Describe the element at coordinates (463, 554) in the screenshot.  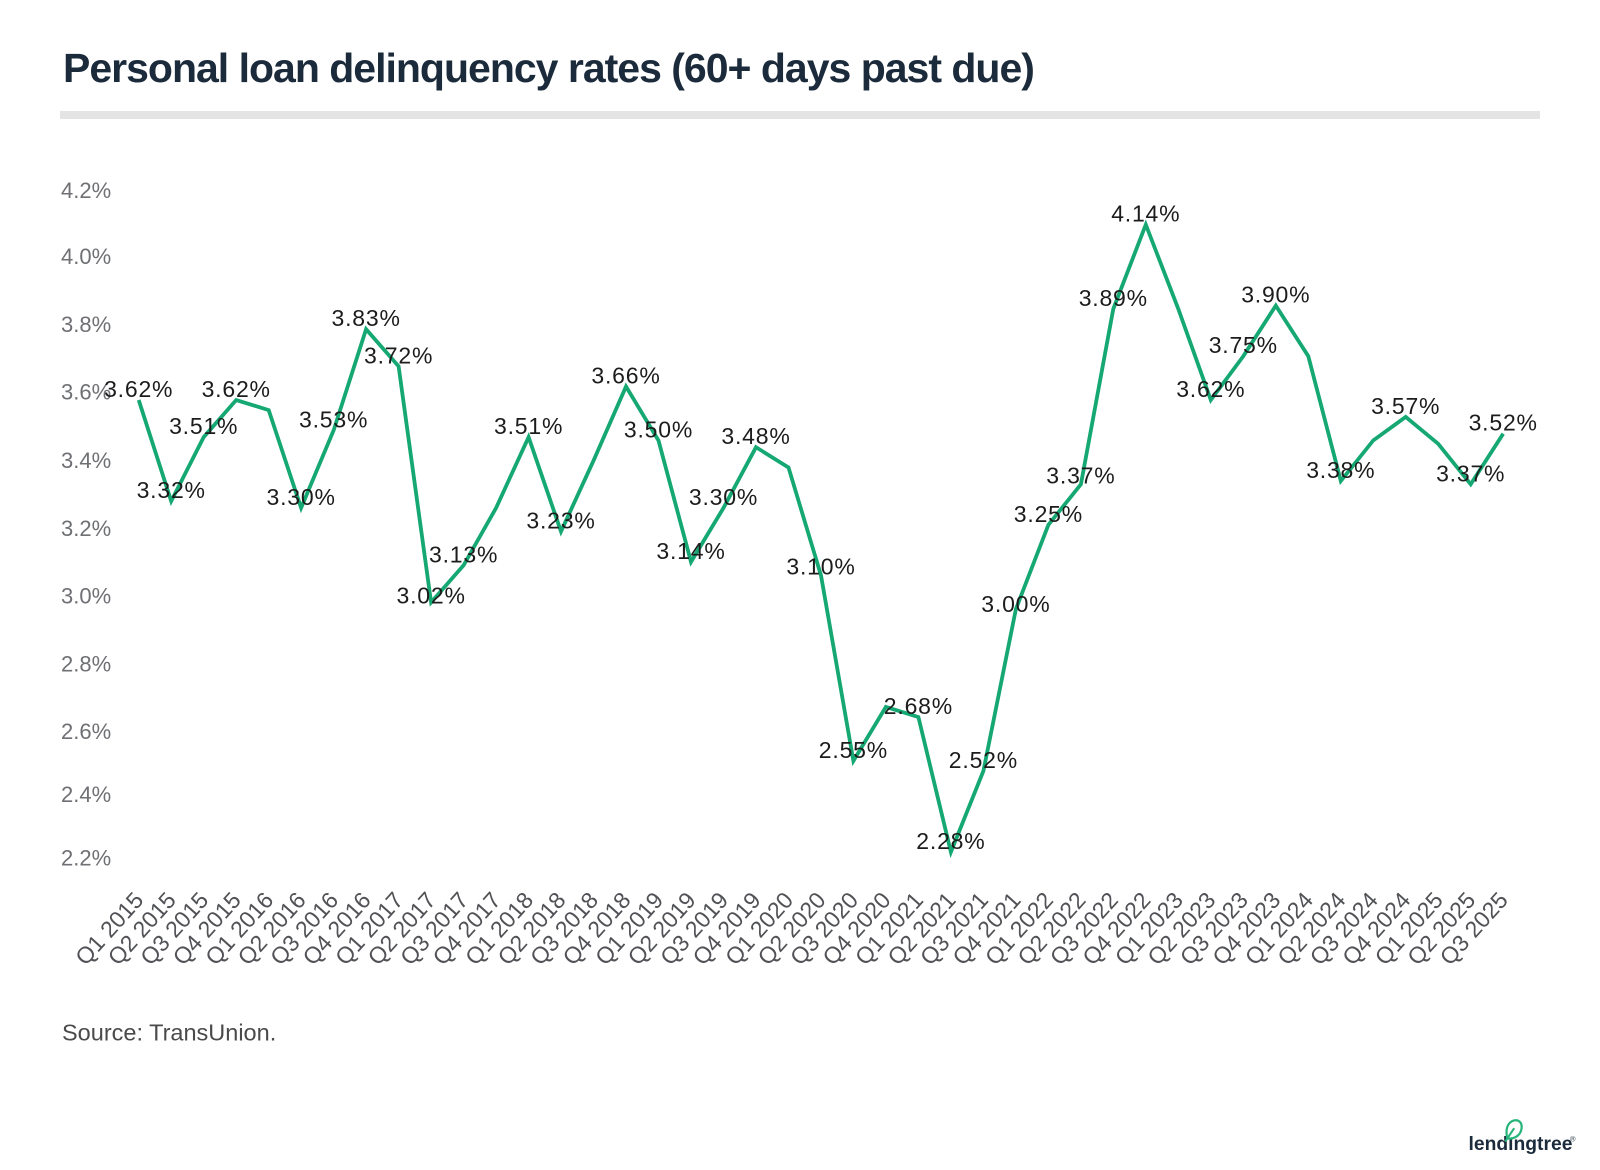
I see `svg-text: 3.13%` at that location.